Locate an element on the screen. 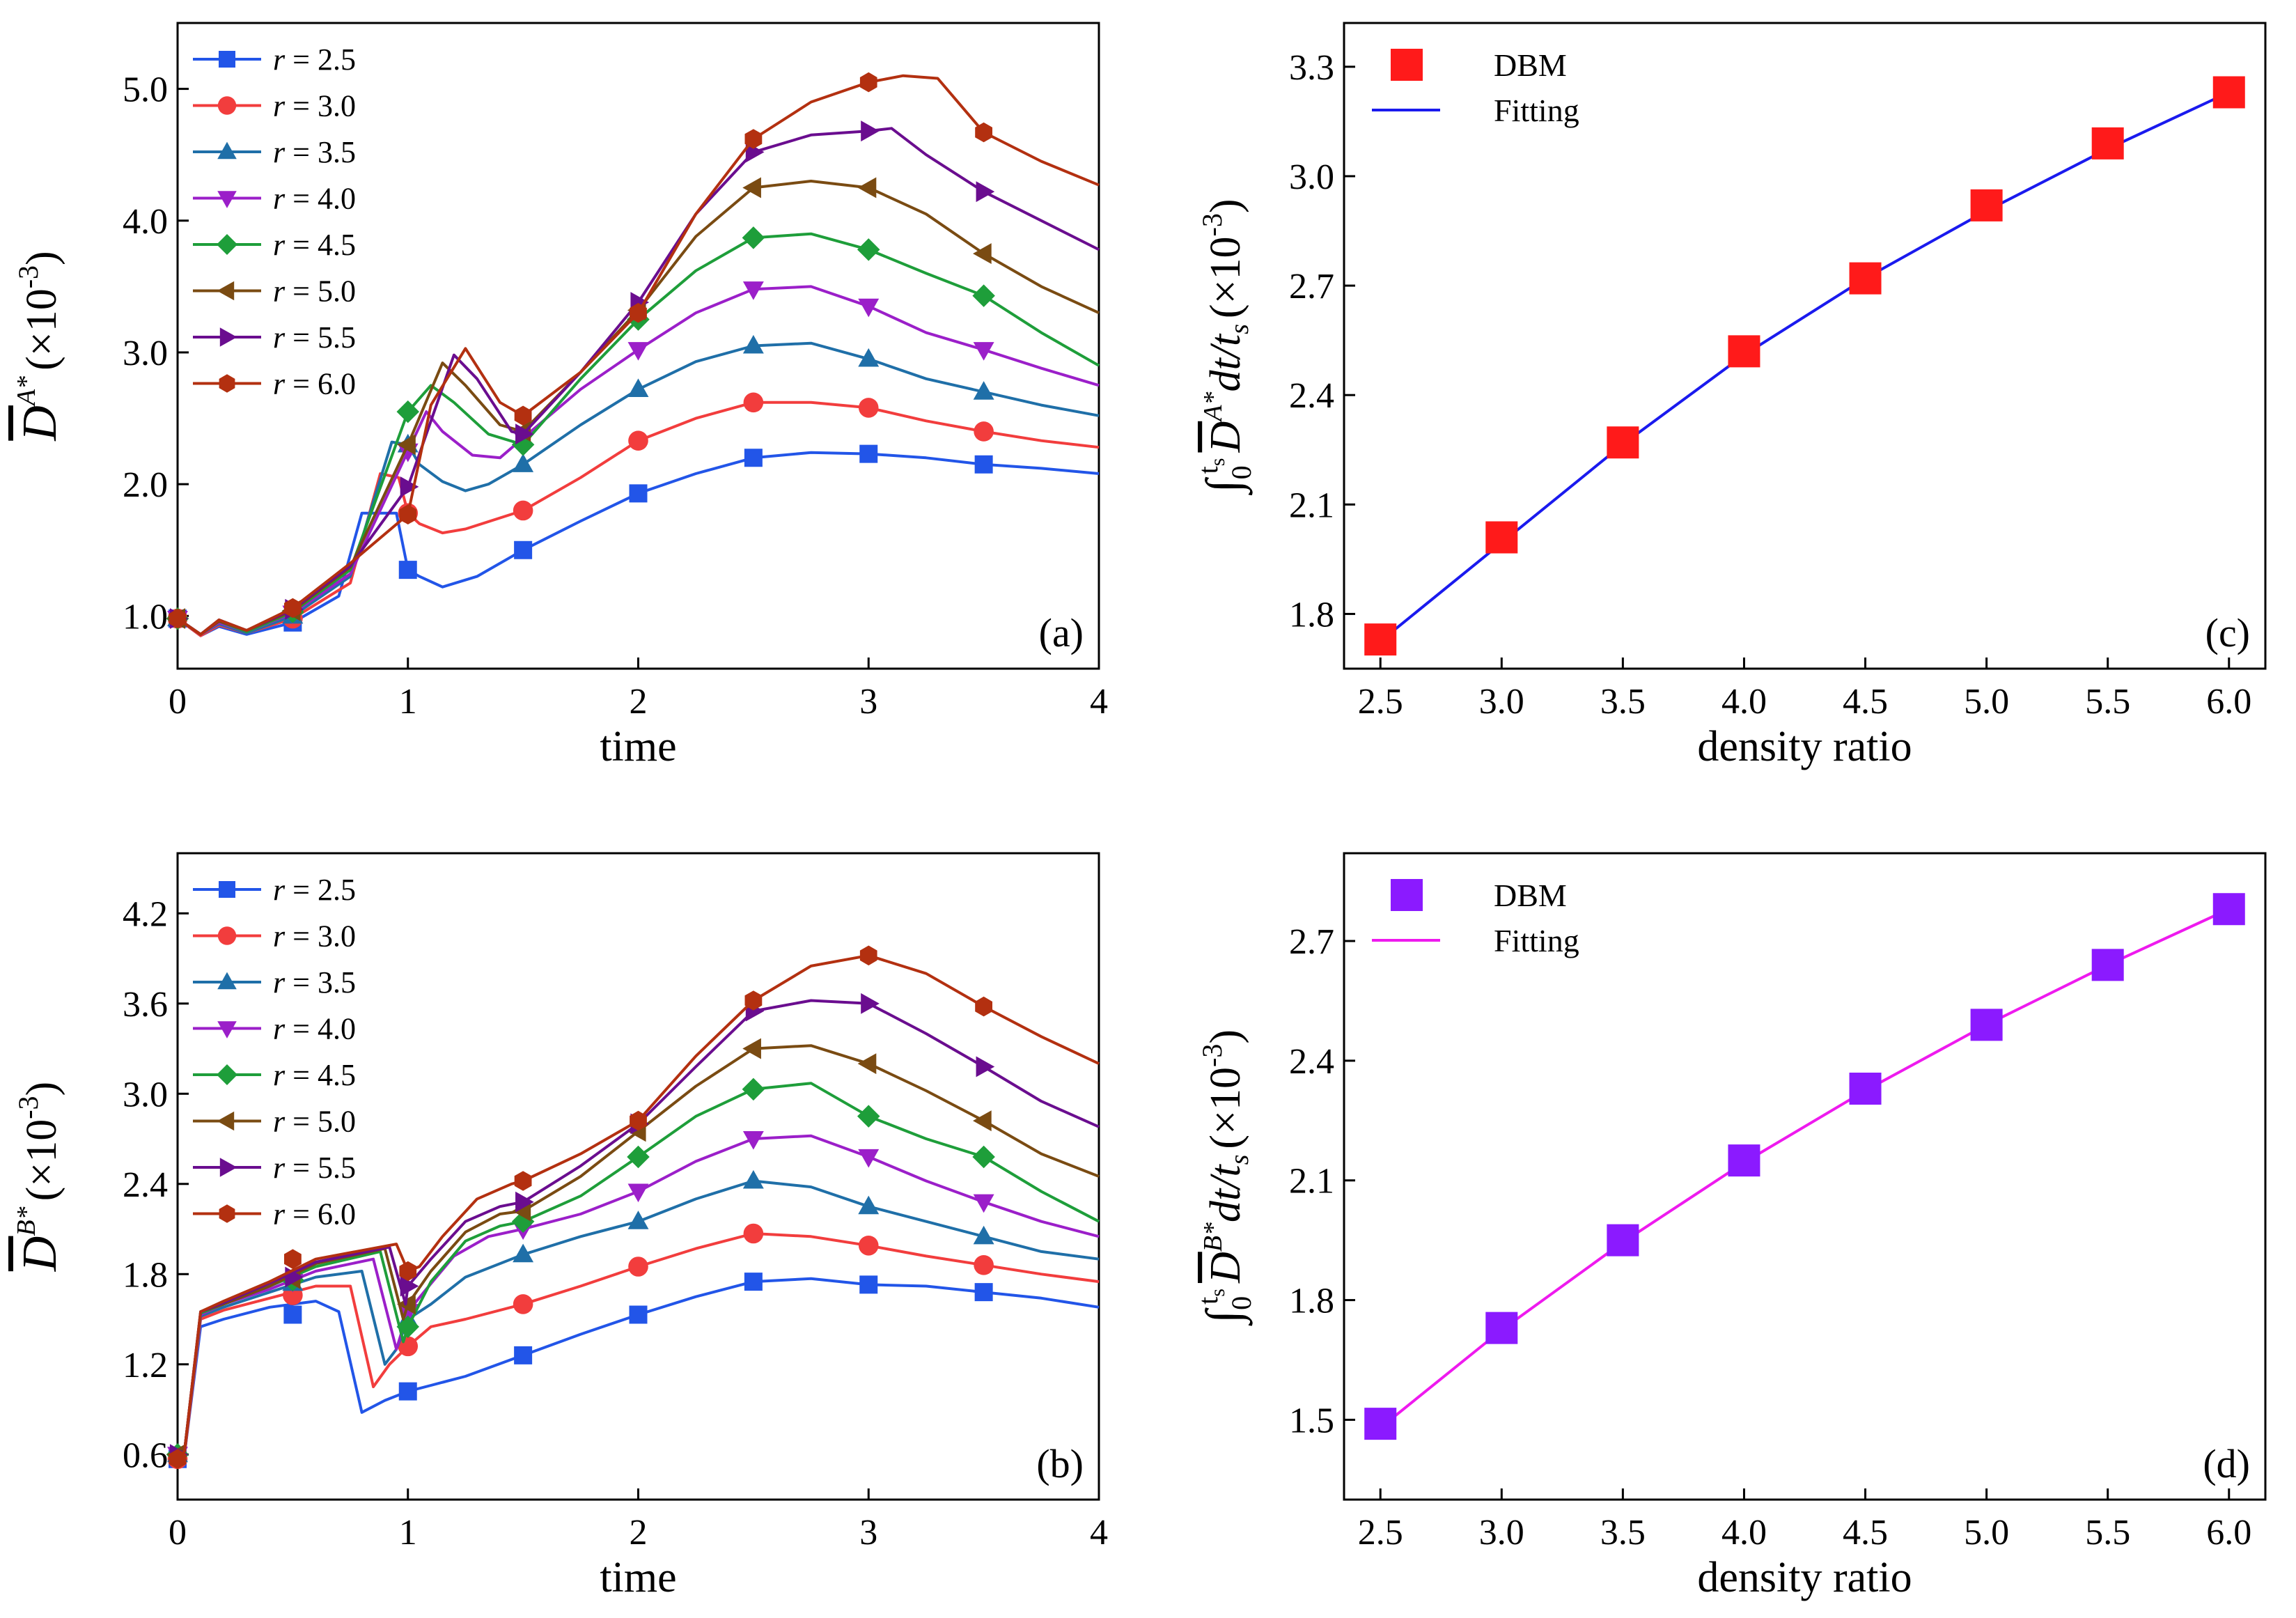  y-tick-label: 3.6 is located at coordinates (145, 1005).